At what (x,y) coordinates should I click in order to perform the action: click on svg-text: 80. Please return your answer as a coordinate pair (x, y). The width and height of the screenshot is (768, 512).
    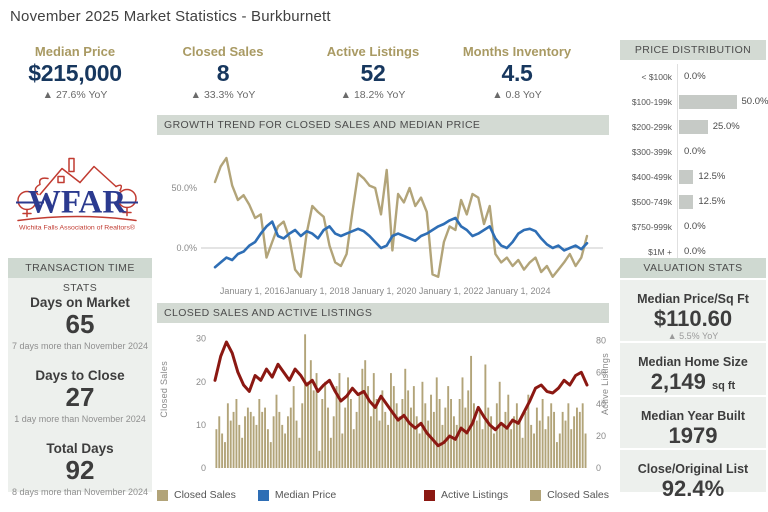
    Looking at the image, I should click on (601, 340).